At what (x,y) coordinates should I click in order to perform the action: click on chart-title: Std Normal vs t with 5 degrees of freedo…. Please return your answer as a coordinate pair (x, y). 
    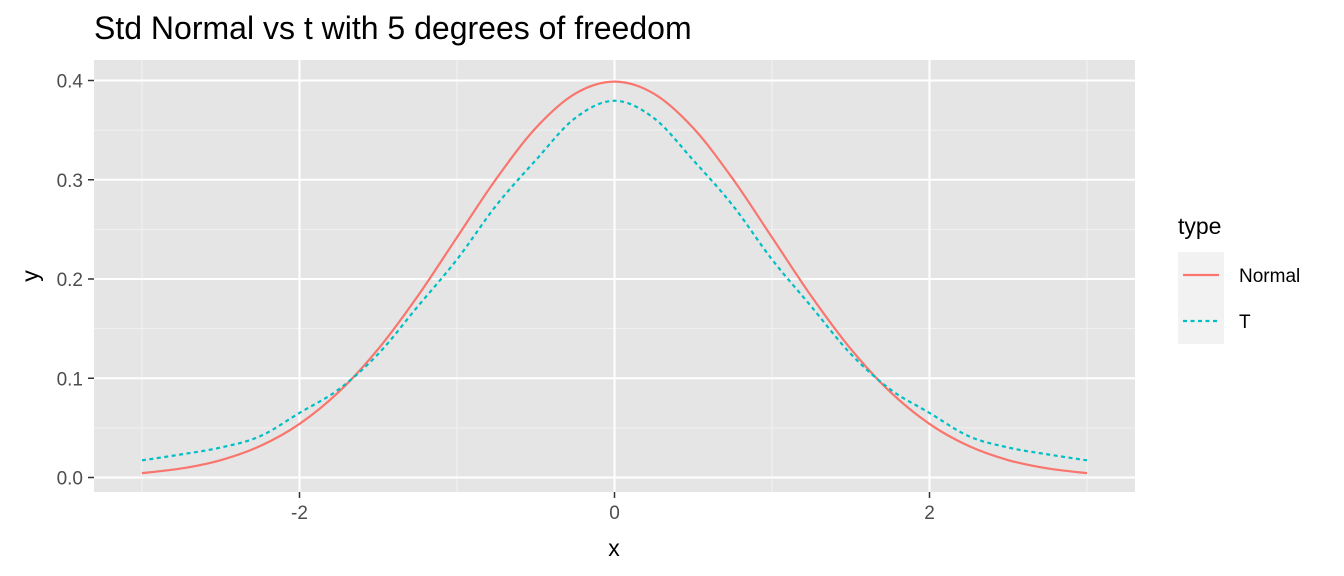
    Looking at the image, I should click on (393, 28).